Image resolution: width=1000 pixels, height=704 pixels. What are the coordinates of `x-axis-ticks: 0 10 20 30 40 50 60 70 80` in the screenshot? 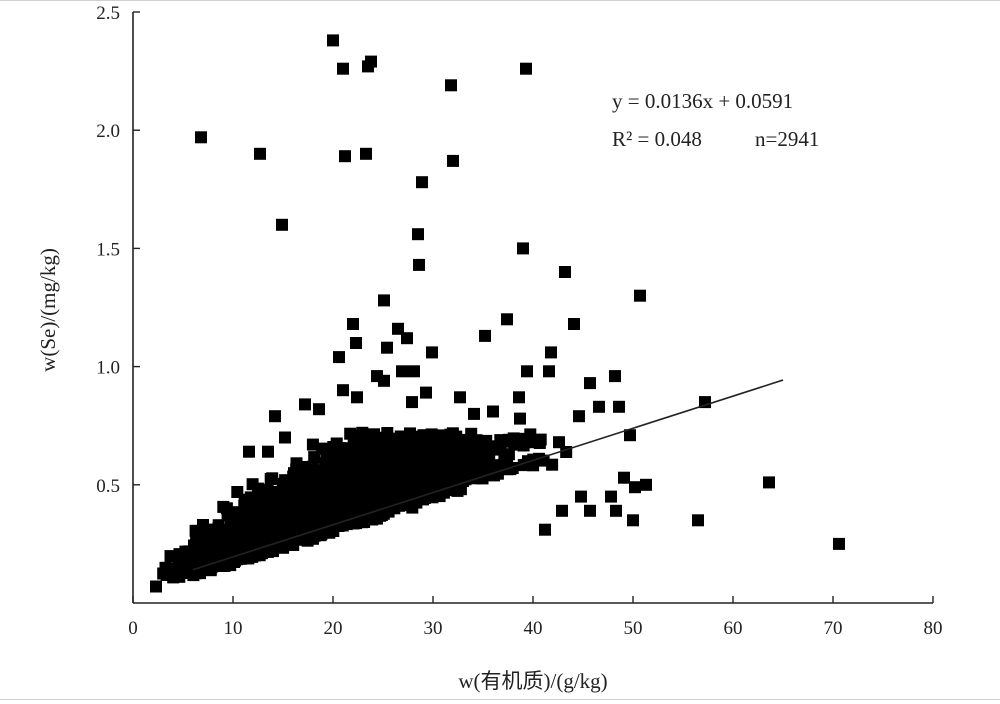 It's located at (535, 617).